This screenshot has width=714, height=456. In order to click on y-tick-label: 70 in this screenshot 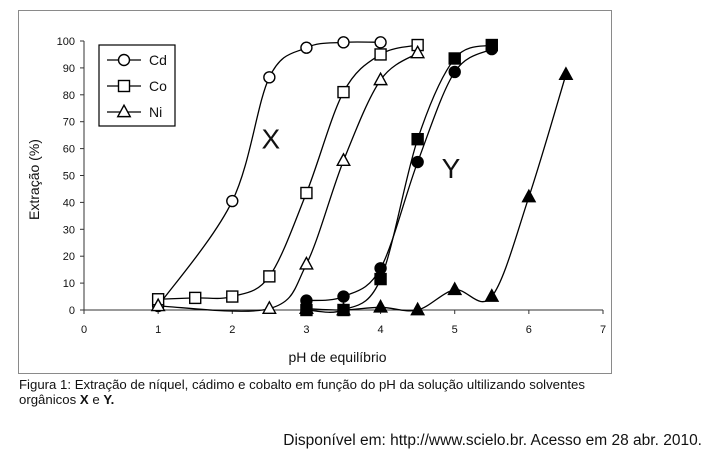, I will do `click(69, 123)`.